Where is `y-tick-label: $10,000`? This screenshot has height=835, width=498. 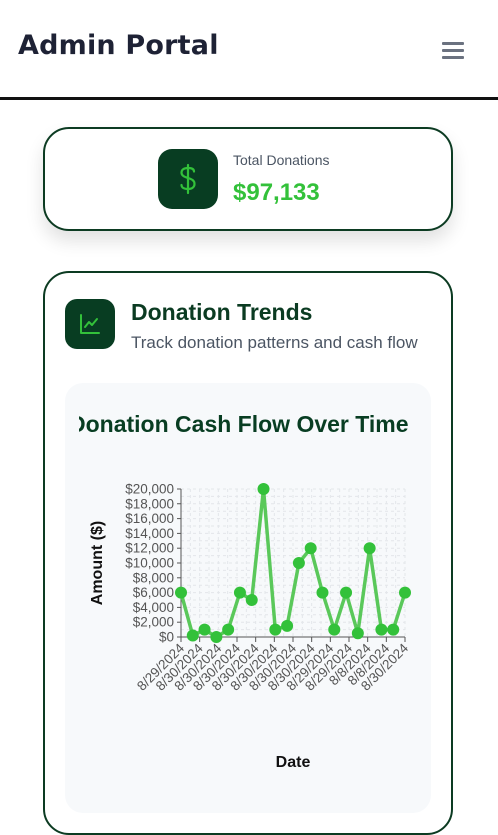
y-tick-label: $10,000 is located at coordinates (149, 563).